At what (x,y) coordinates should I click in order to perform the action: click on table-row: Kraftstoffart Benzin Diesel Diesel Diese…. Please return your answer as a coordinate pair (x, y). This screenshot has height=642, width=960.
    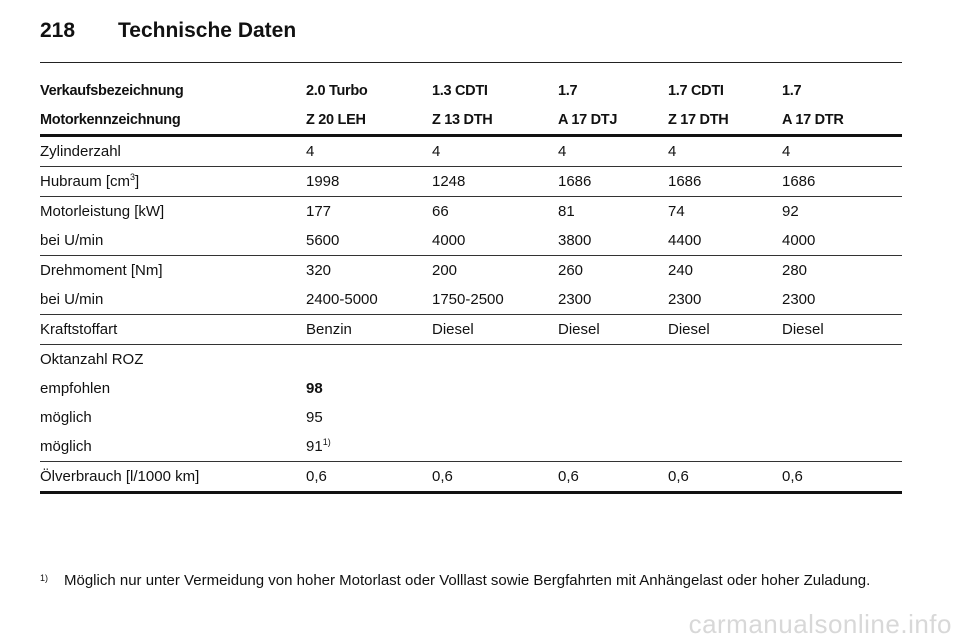
    Looking at the image, I should click on (471, 329).